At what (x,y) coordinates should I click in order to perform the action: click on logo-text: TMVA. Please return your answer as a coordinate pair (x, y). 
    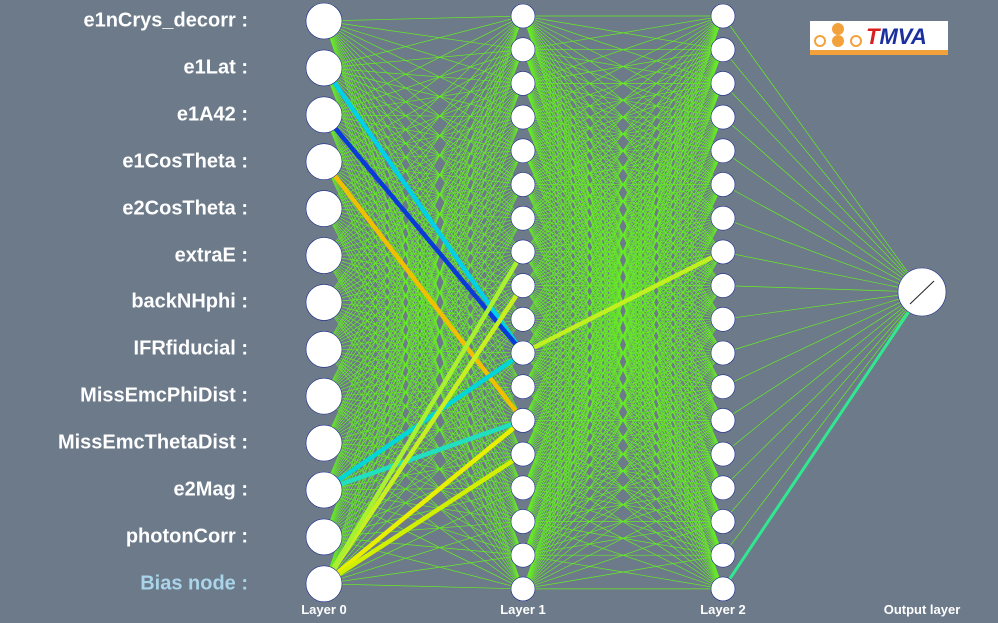
    Looking at the image, I should click on (896, 37).